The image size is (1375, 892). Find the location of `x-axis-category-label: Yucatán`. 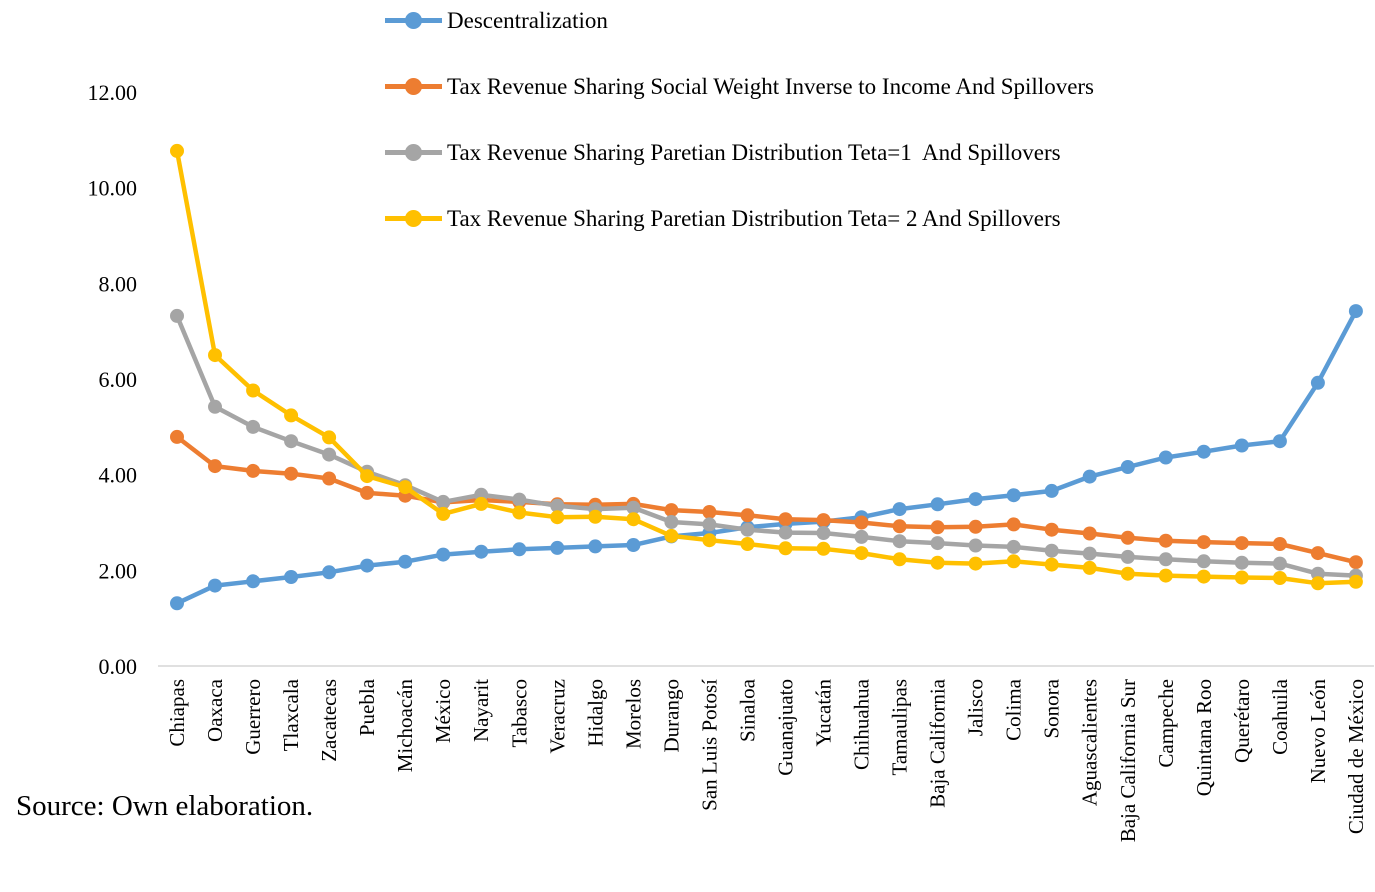

x-axis-category-label: Yucatán is located at coordinates (824, 713).